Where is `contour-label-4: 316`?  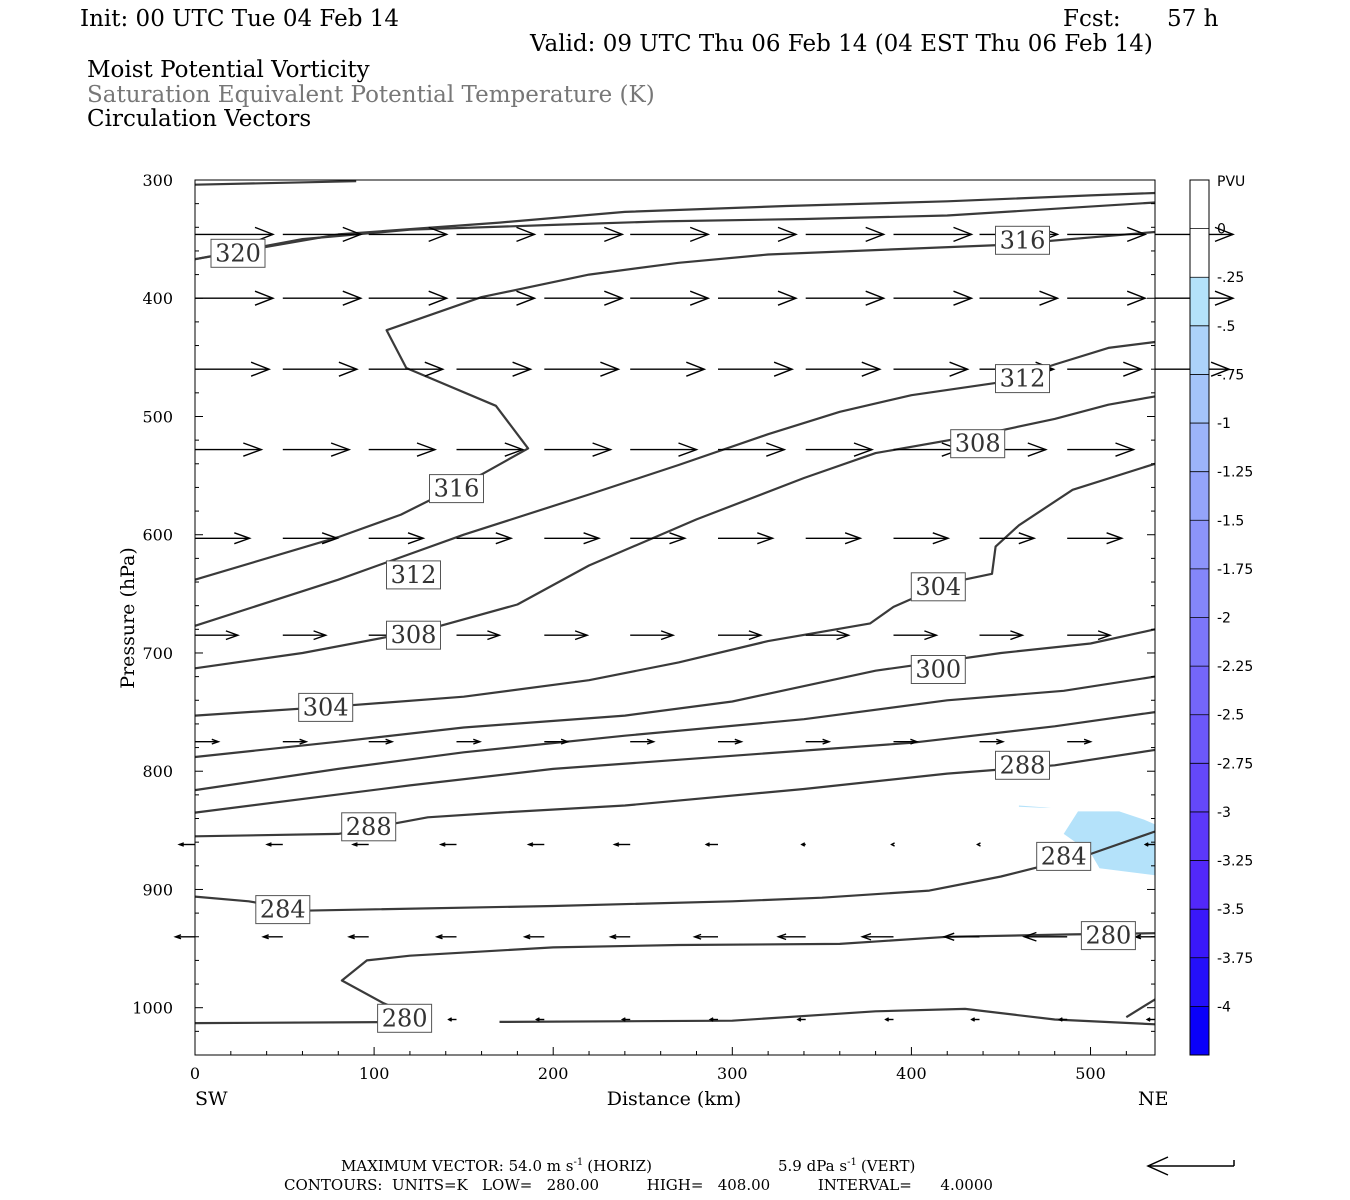
contour-label-4: 316 is located at coordinates (456, 489).